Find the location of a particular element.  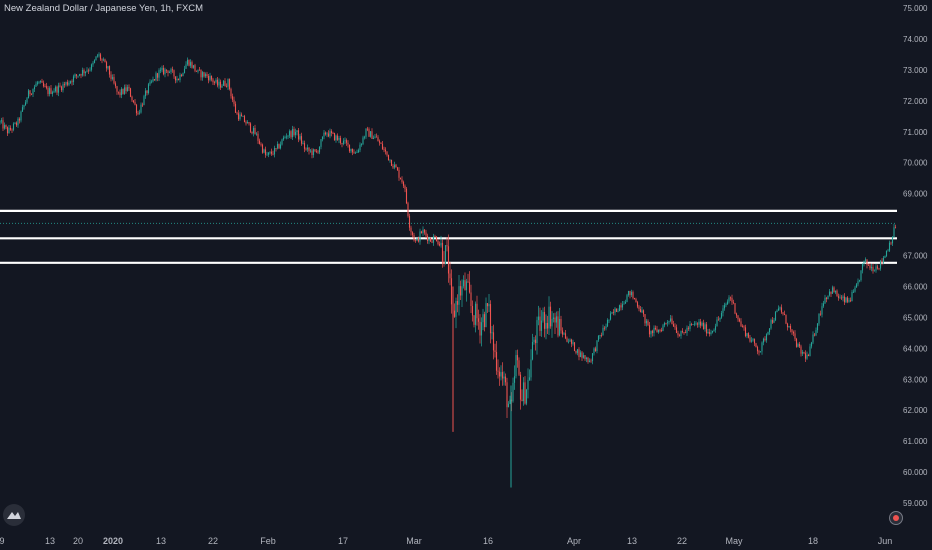

tradingview-logo-icon is located at coordinates (14, 515).